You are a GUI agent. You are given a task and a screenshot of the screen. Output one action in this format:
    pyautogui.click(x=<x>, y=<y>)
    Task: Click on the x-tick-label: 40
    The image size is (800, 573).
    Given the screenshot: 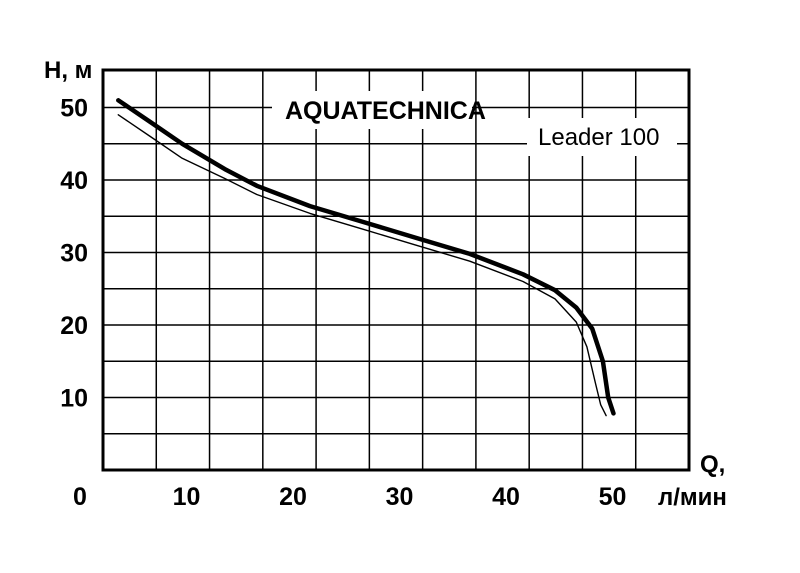 What is the action you would take?
    pyautogui.click(x=506, y=497)
    